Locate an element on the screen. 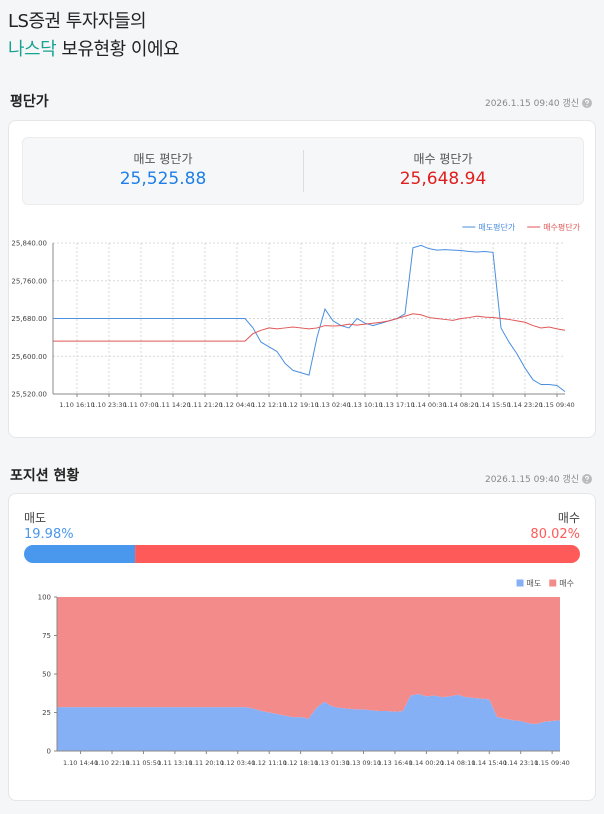  buy-avg-label: 매수 평단가 is located at coordinates (443, 159).